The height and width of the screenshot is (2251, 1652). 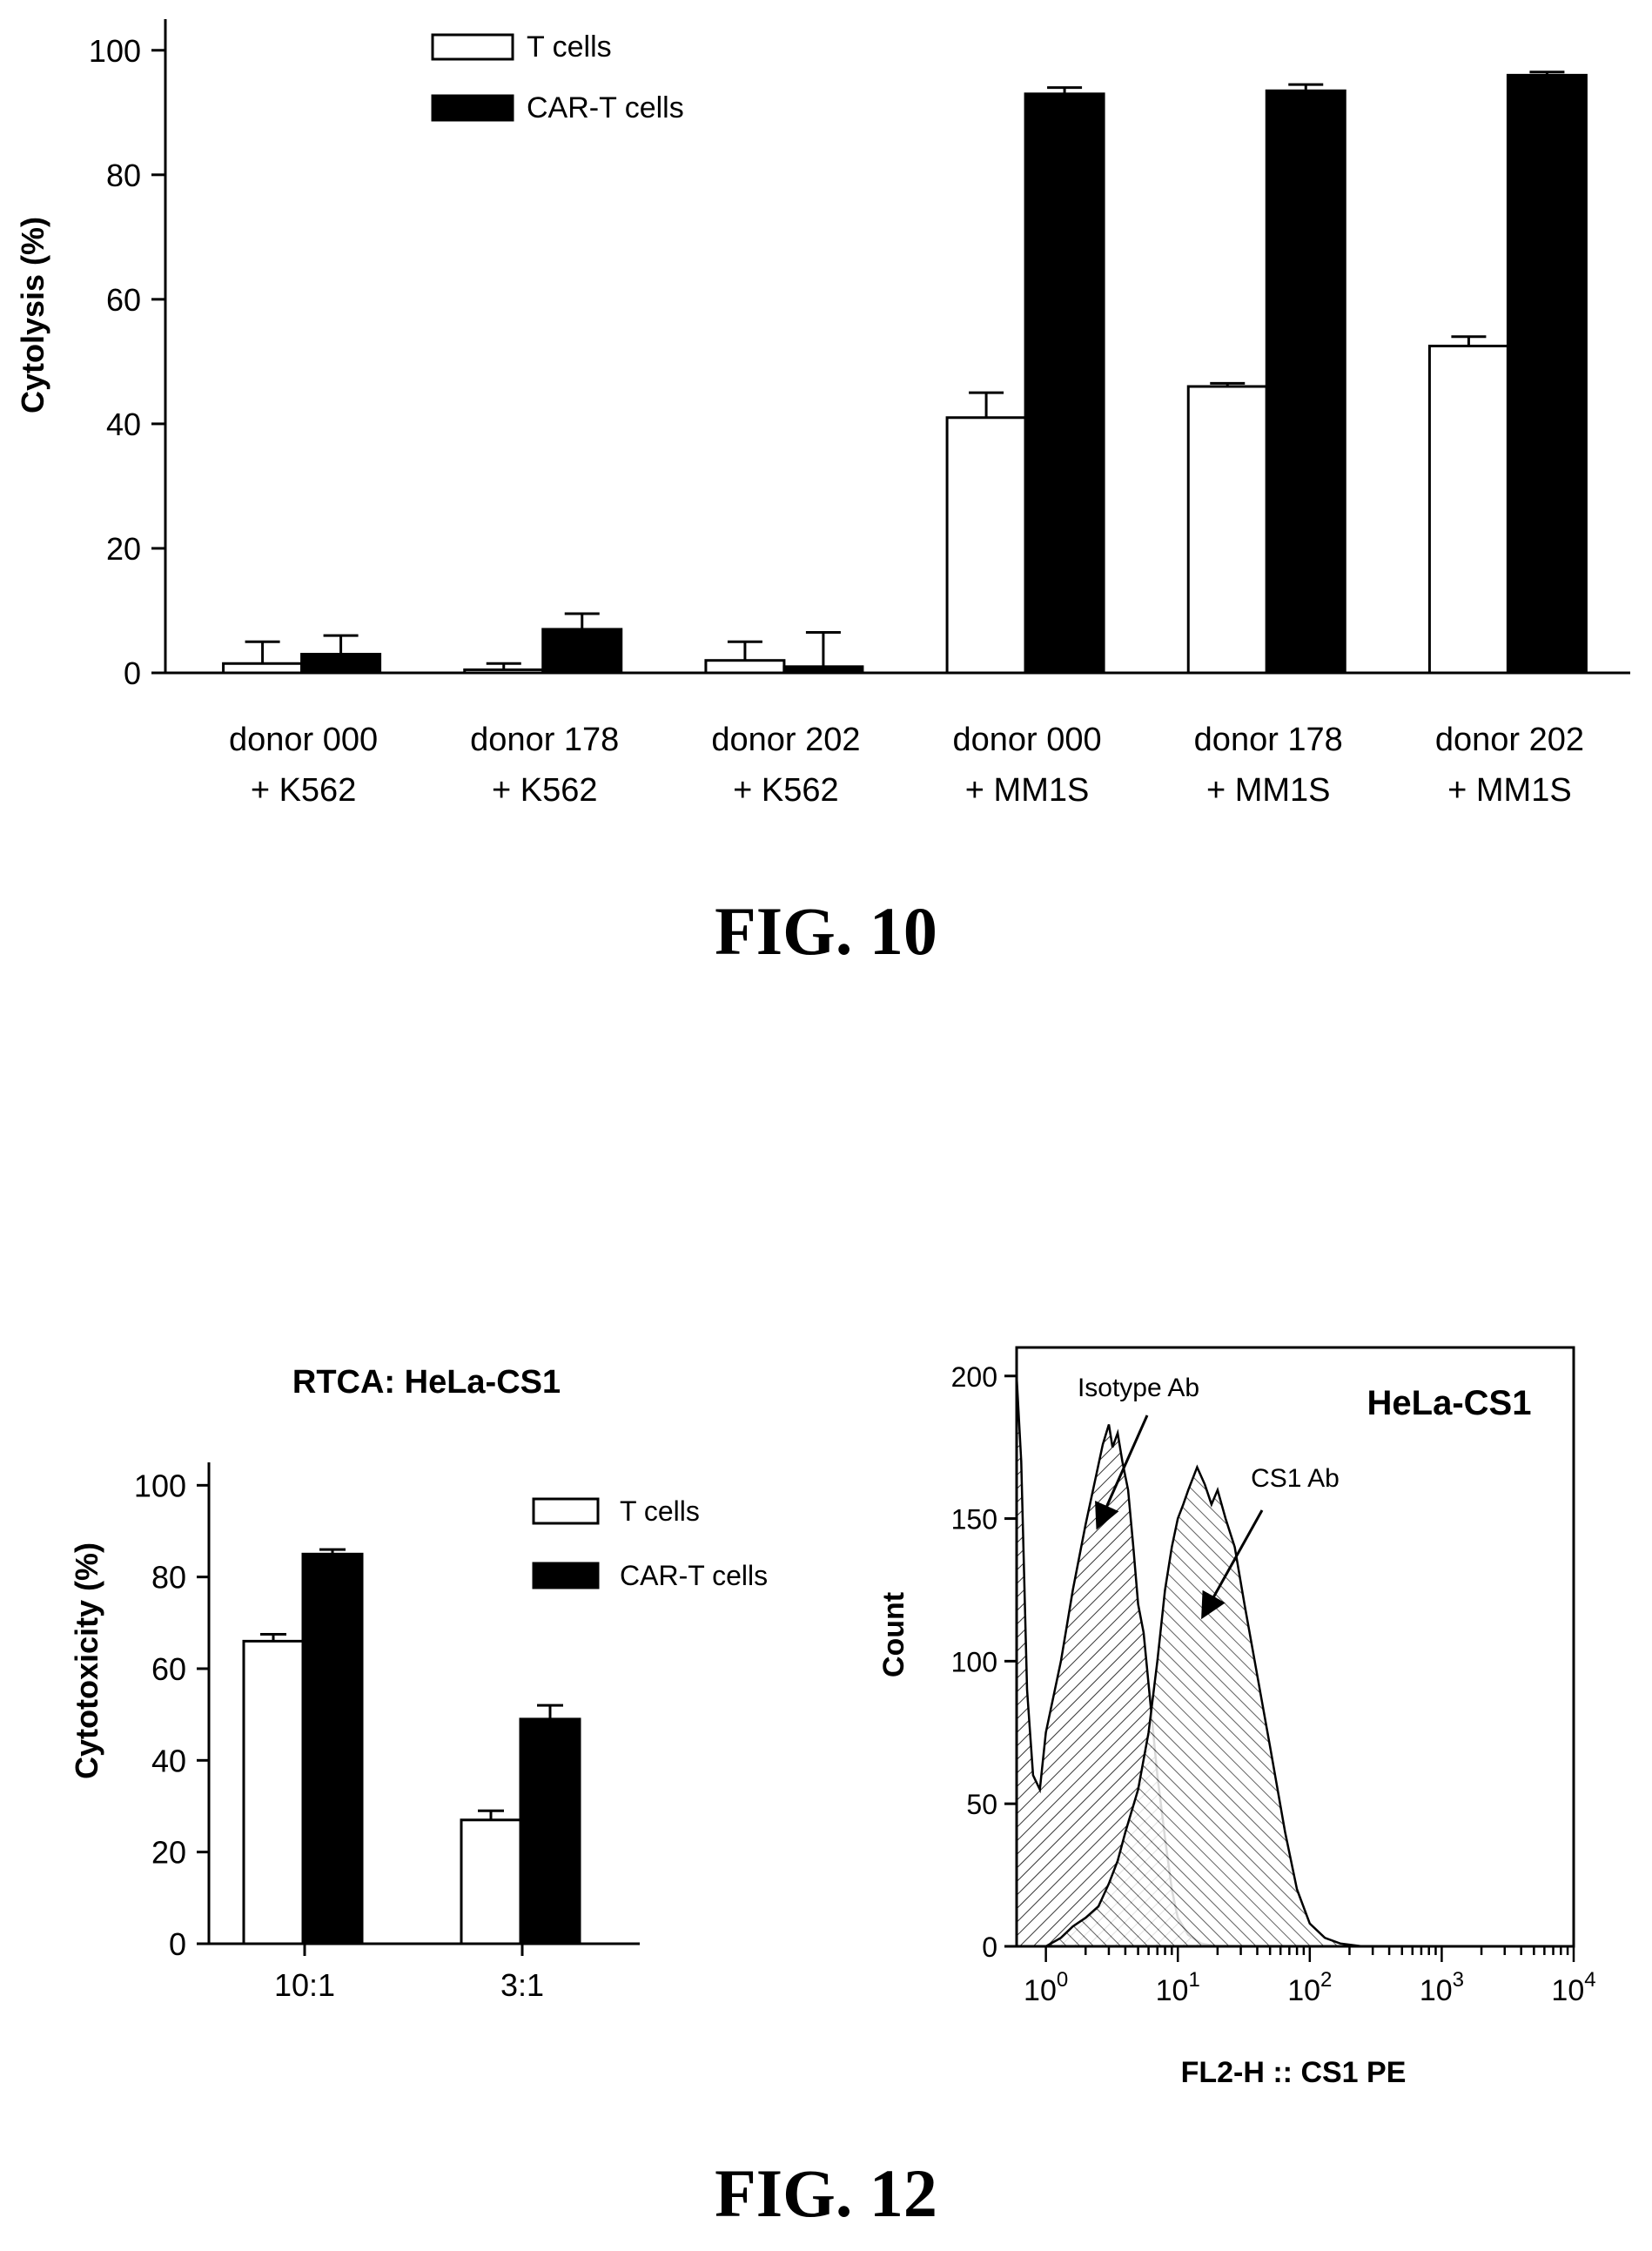 I want to click on fig12b-x-tick-exponent: 0, so click(x=1063, y=1980).